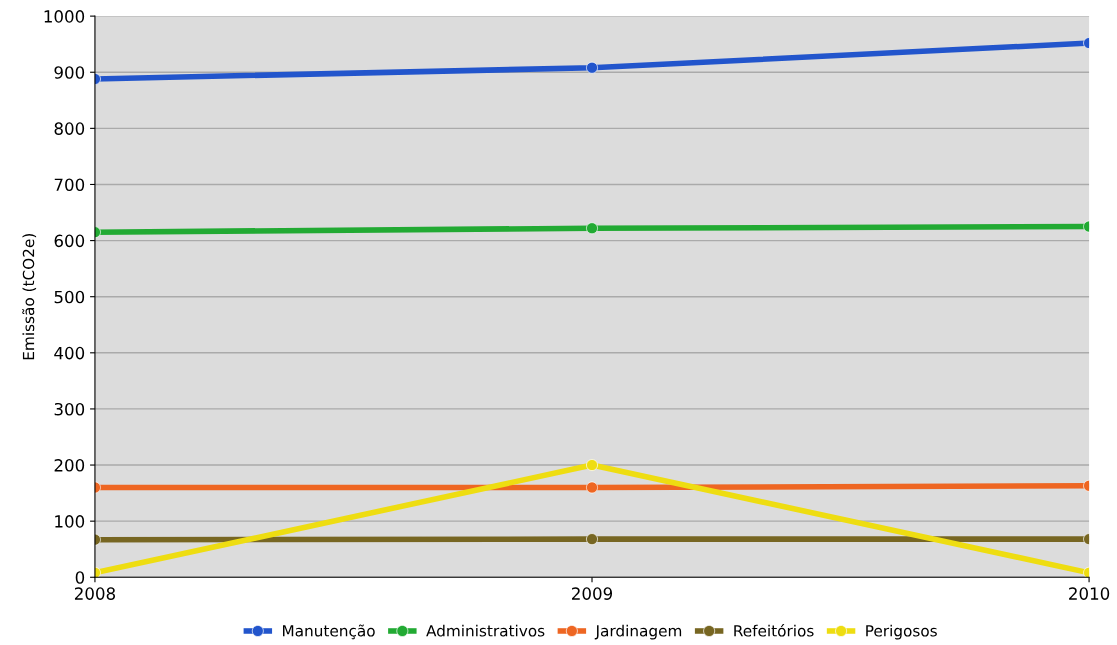 The image size is (1117, 645). I want to click on x-tick-label: 2009, so click(592, 593).